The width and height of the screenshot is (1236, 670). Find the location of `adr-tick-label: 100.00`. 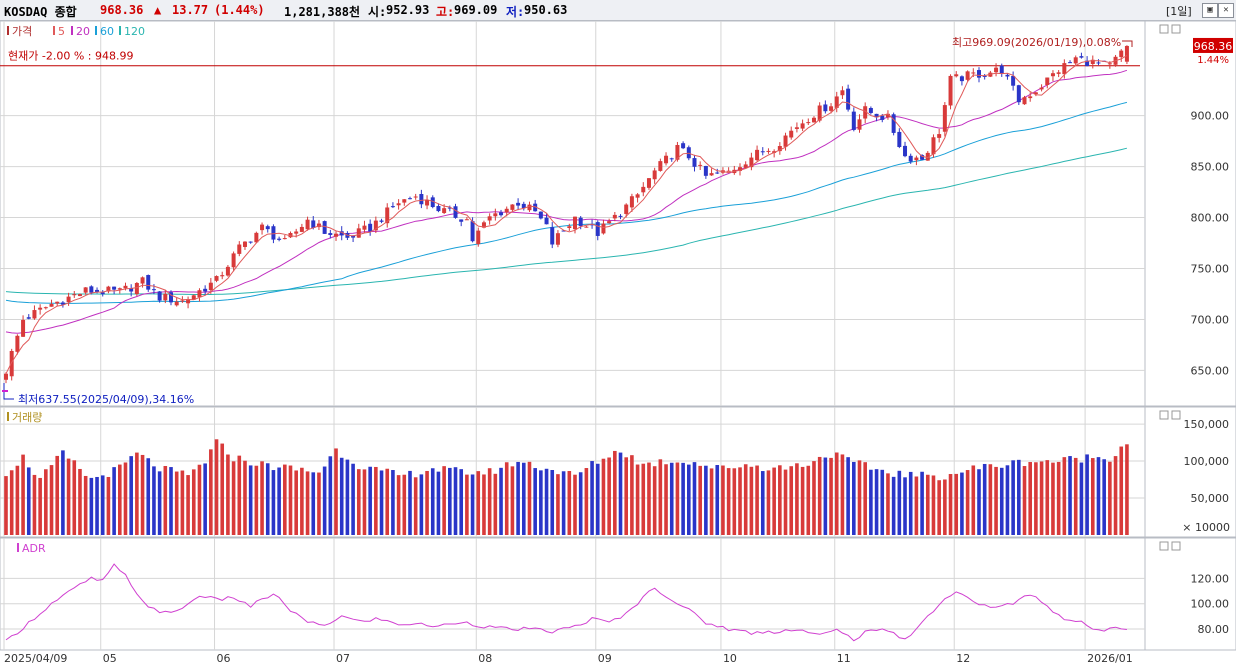

adr-tick-label: 100.00 is located at coordinates (1210, 604).